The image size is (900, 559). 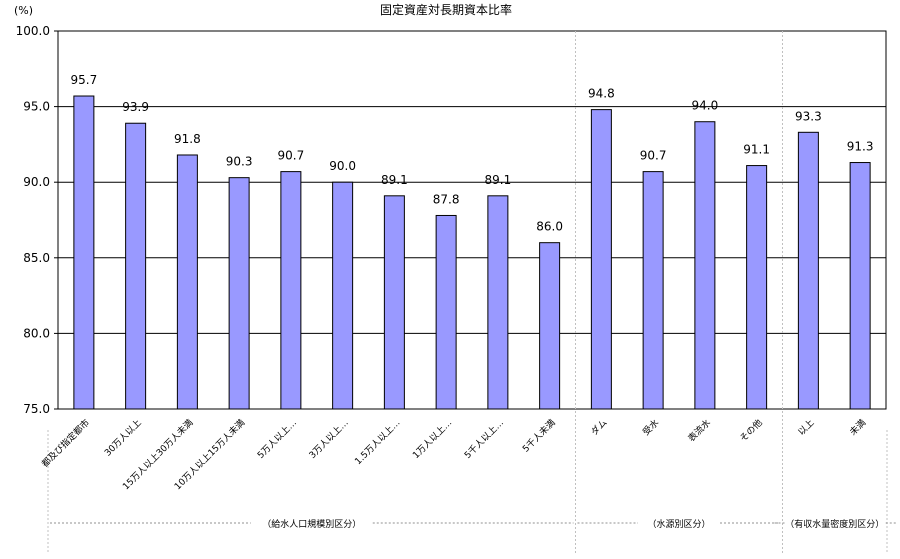 What do you see at coordinates (33, 31) in the screenshot?
I see `y-tick-label: 100.0` at bounding box center [33, 31].